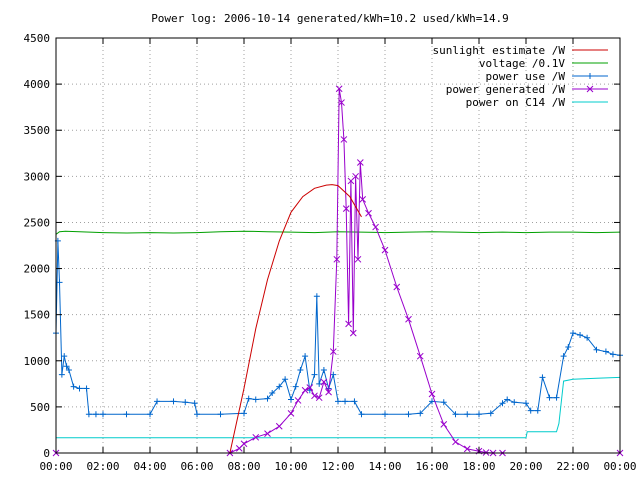 The height and width of the screenshot is (480, 640). I want to click on y-tick-label: 0, so click(46, 453).